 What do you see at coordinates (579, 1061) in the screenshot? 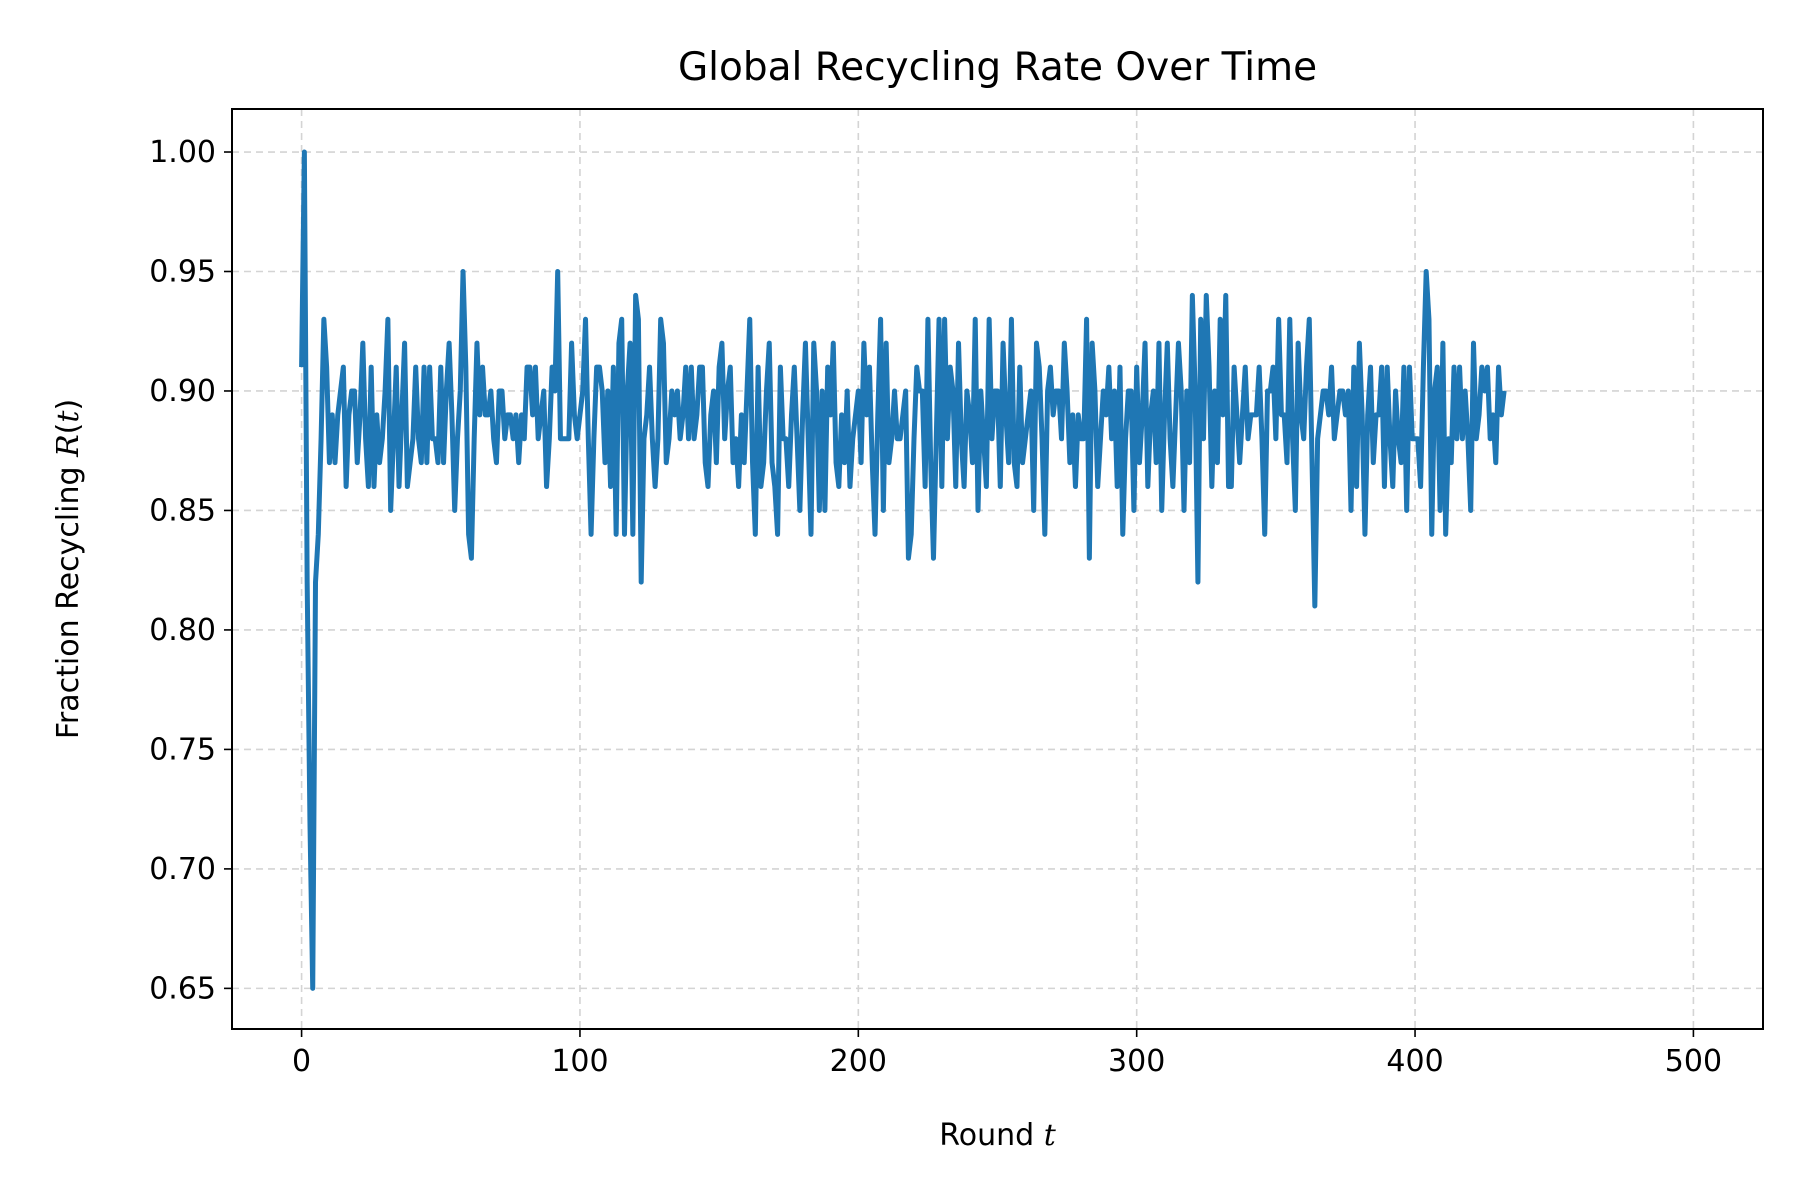
I see `x-tick-label: 100` at bounding box center [579, 1061].